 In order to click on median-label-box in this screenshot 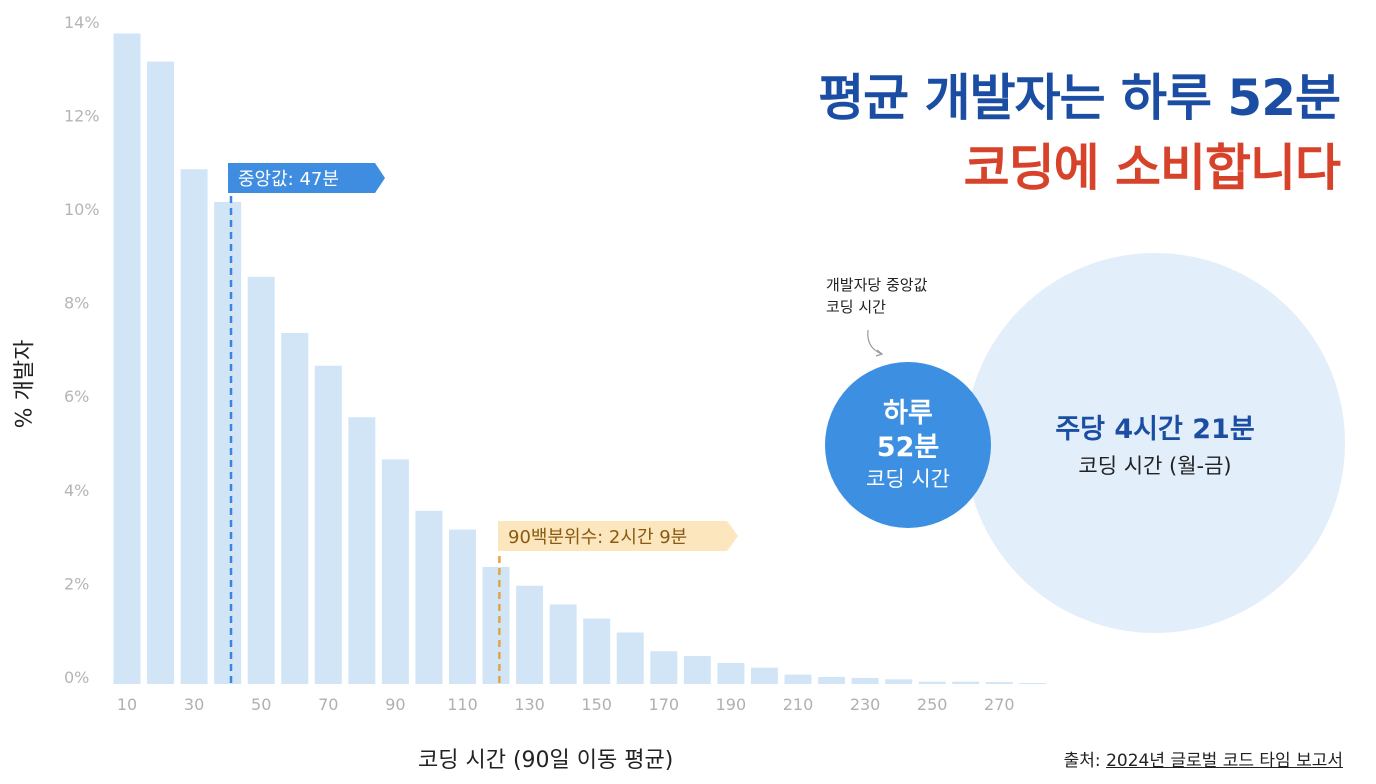, I will do `click(306, 178)`.